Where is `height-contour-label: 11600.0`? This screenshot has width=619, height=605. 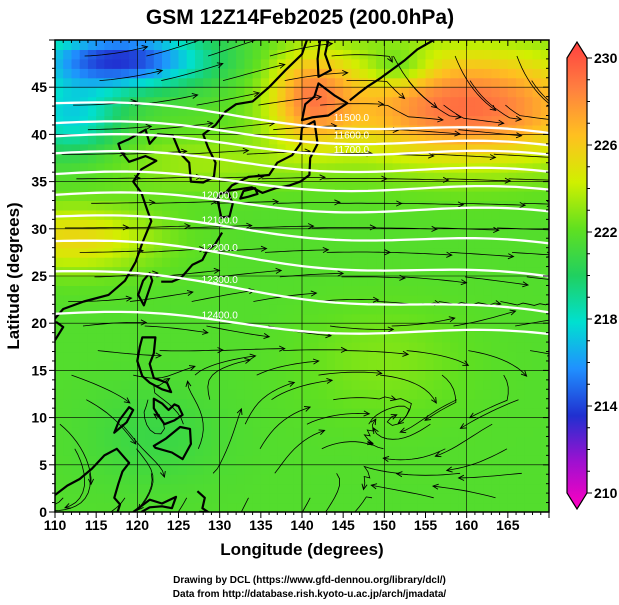
height-contour-label: 11600.0 is located at coordinates (352, 135).